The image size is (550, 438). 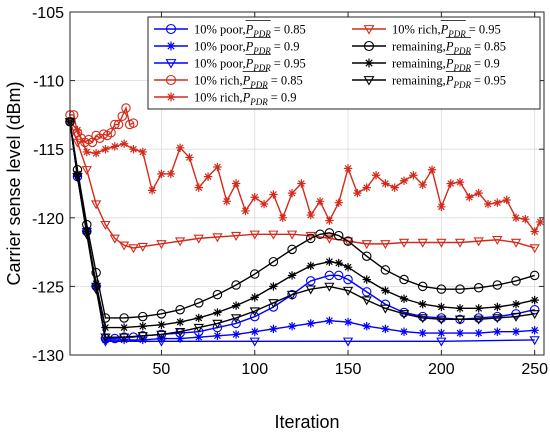 I want to click on legend-value: = 0.9, so click(x=287, y=47).